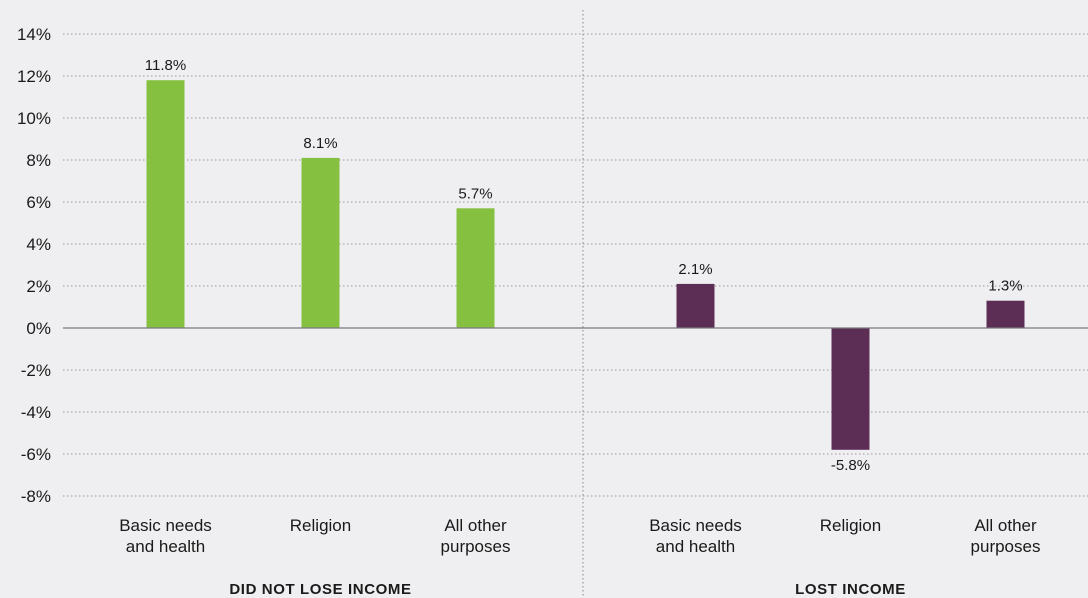  What do you see at coordinates (38, 244) in the screenshot?
I see `y-tick-label: 4%` at bounding box center [38, 244].